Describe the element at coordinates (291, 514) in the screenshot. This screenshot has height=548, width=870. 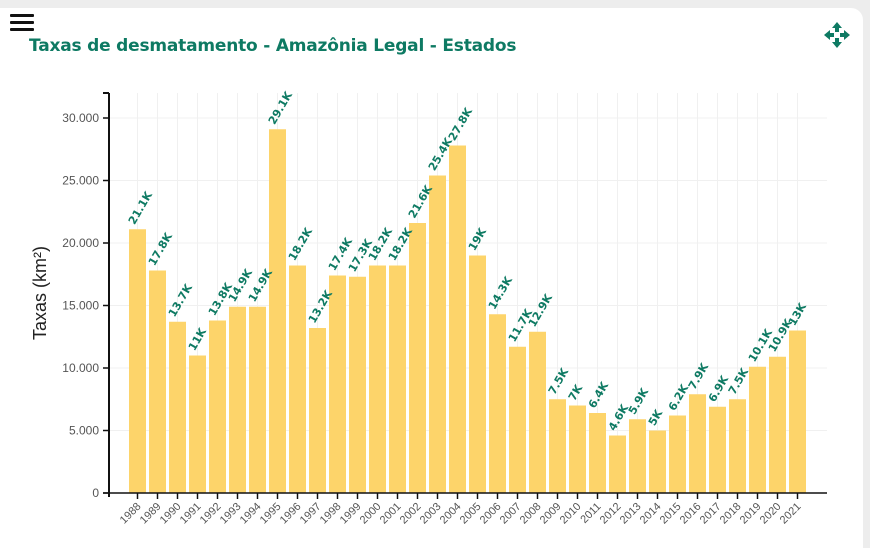
I see `x-tick-label: 1996` at that location.